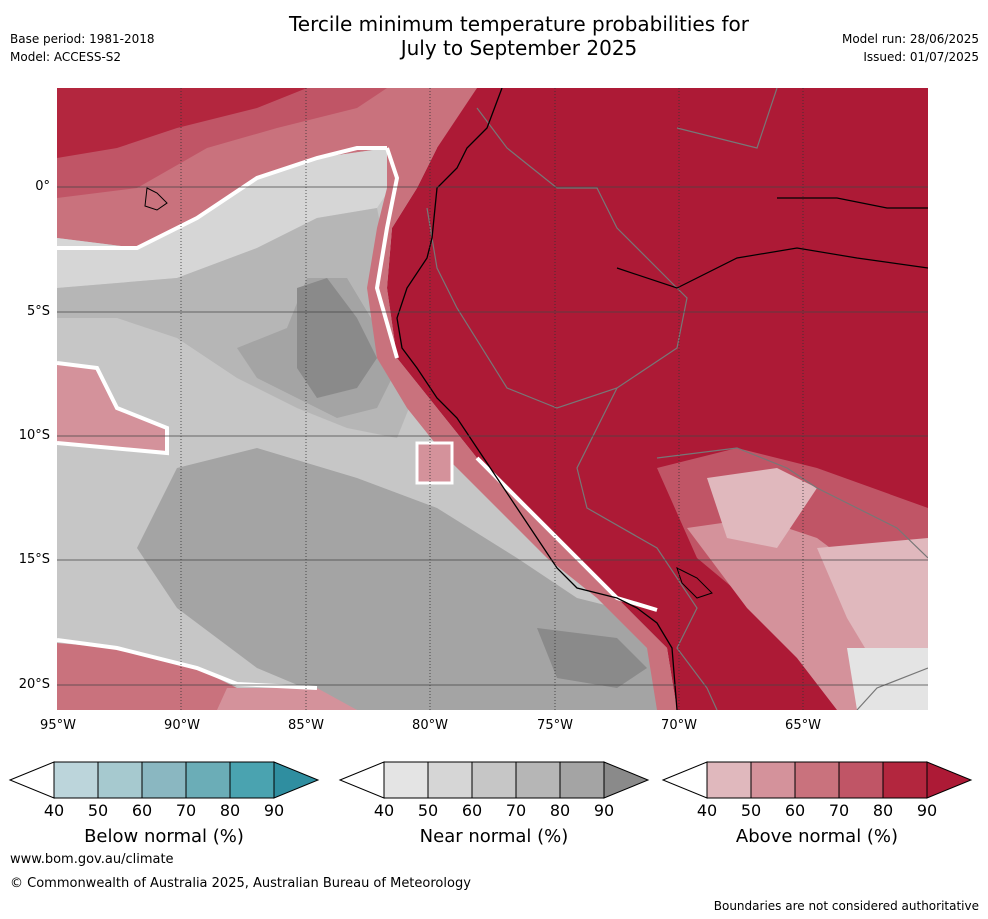 The height and width of the screenshot is (919, 988). I want to click on lon-tick-70w: 70°W, so click(679, 725).